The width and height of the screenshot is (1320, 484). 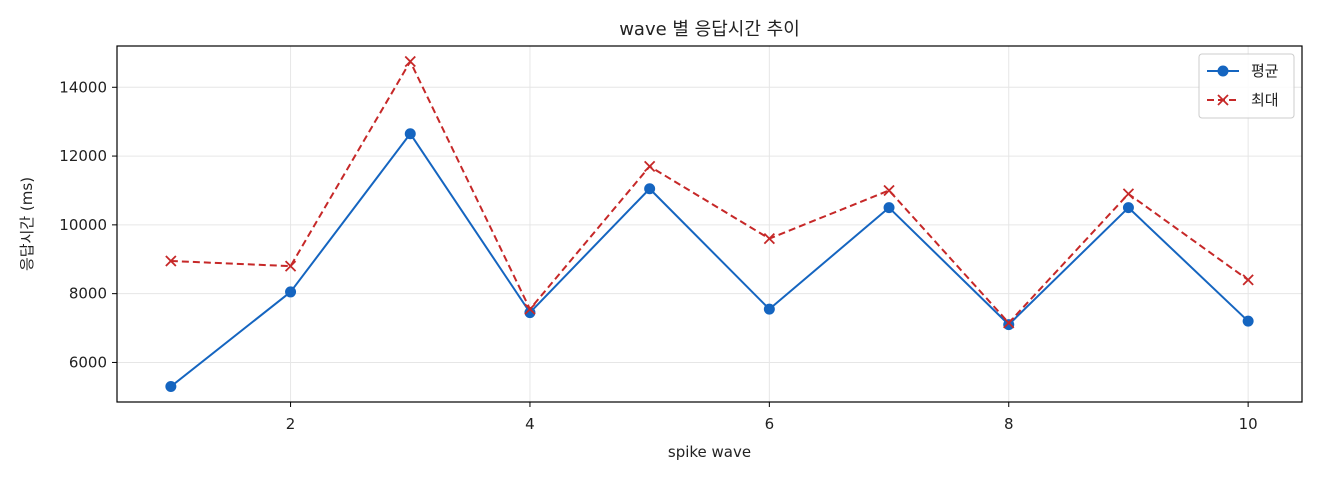 What do you see at coordinates (530, 424) in the screenshot?
I see `x-tick-label: 4` at bounding box center [530, 424].